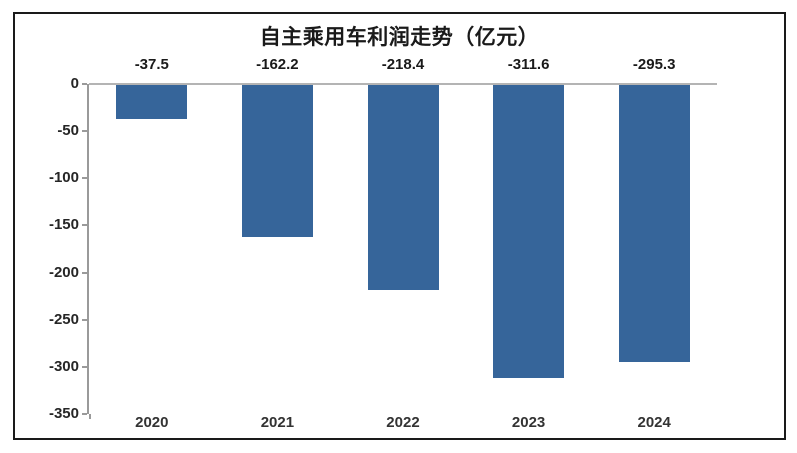 Image resolution: width=797 pixels, height=453 pixels. I want to click on x-tick-label: 2024, so click(654, 422).